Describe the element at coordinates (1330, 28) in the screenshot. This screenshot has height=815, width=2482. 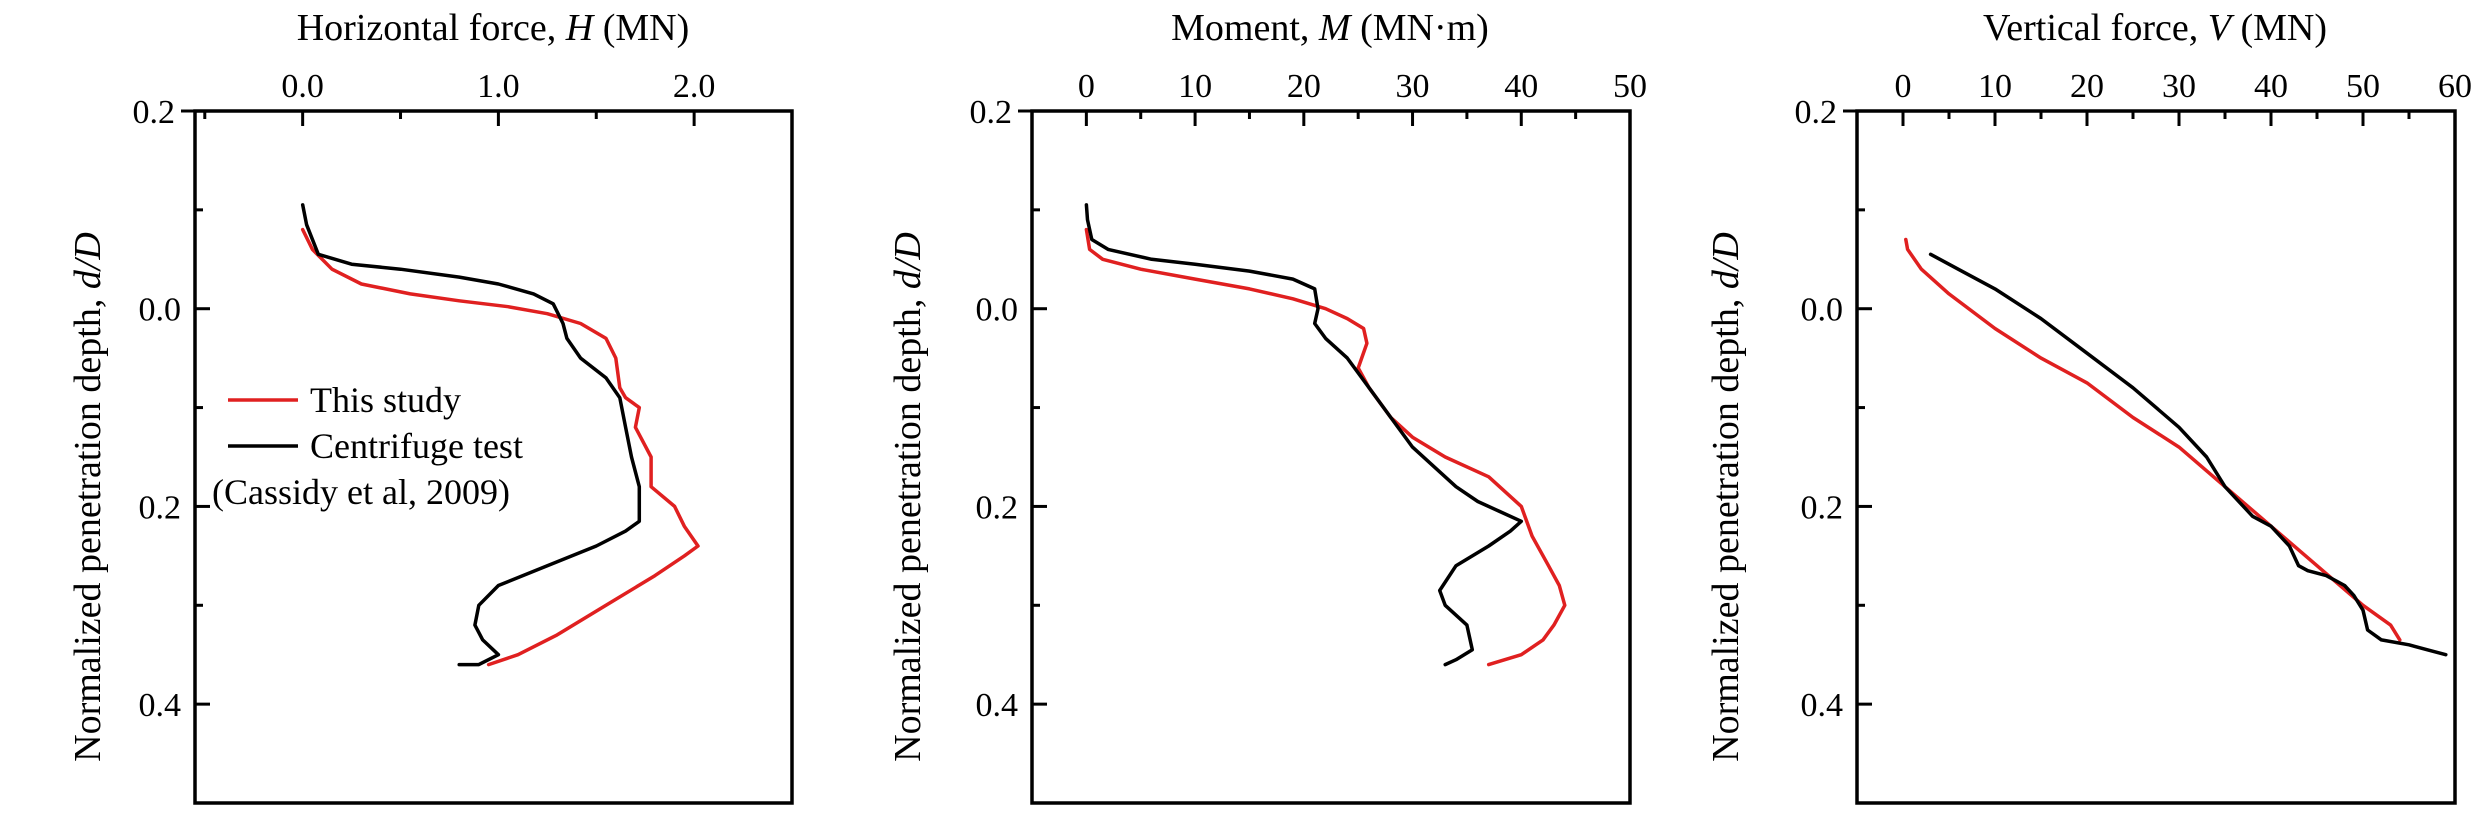
I see `x-axis-title: Moment, M (MN·m)` at that location.